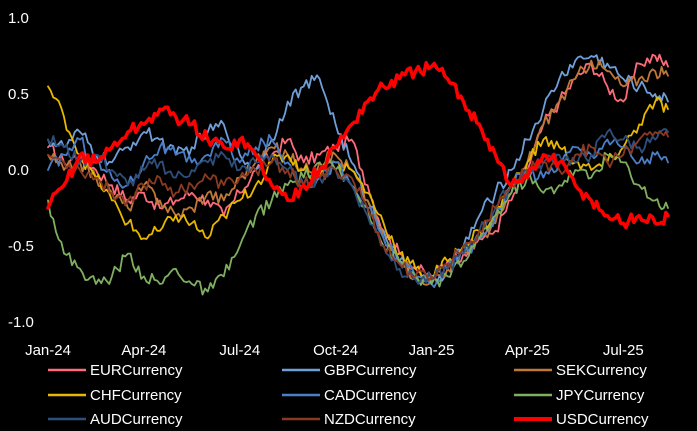 The image size is (697, 431). What do you see at coordinates (527, 350) in the screenshot?
I see `x-tick-label: Apr-25` at bounding box center [527, 350].